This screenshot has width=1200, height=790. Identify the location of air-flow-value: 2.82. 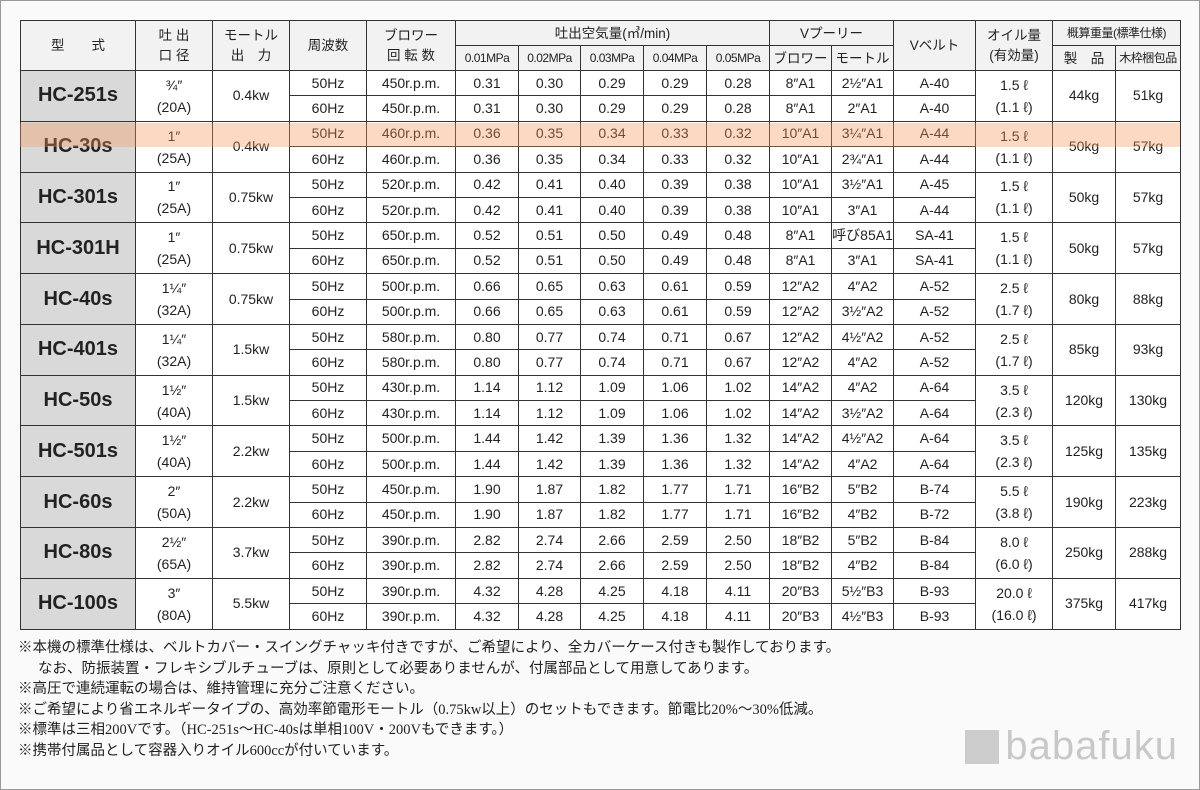
(487, 565).